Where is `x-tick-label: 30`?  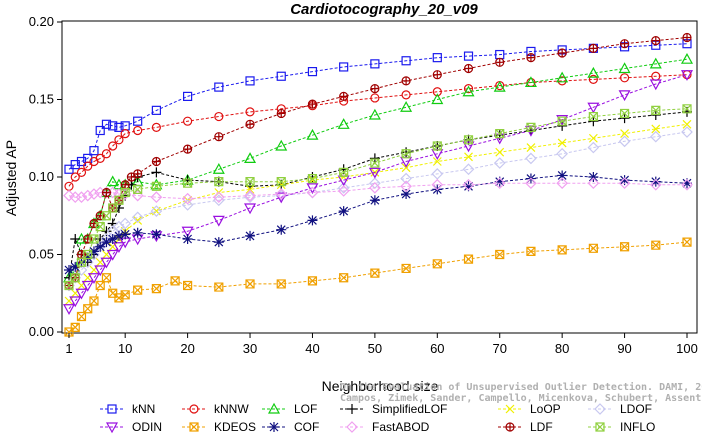
x-tick-label: 30 is located at coordinates (250, 348).